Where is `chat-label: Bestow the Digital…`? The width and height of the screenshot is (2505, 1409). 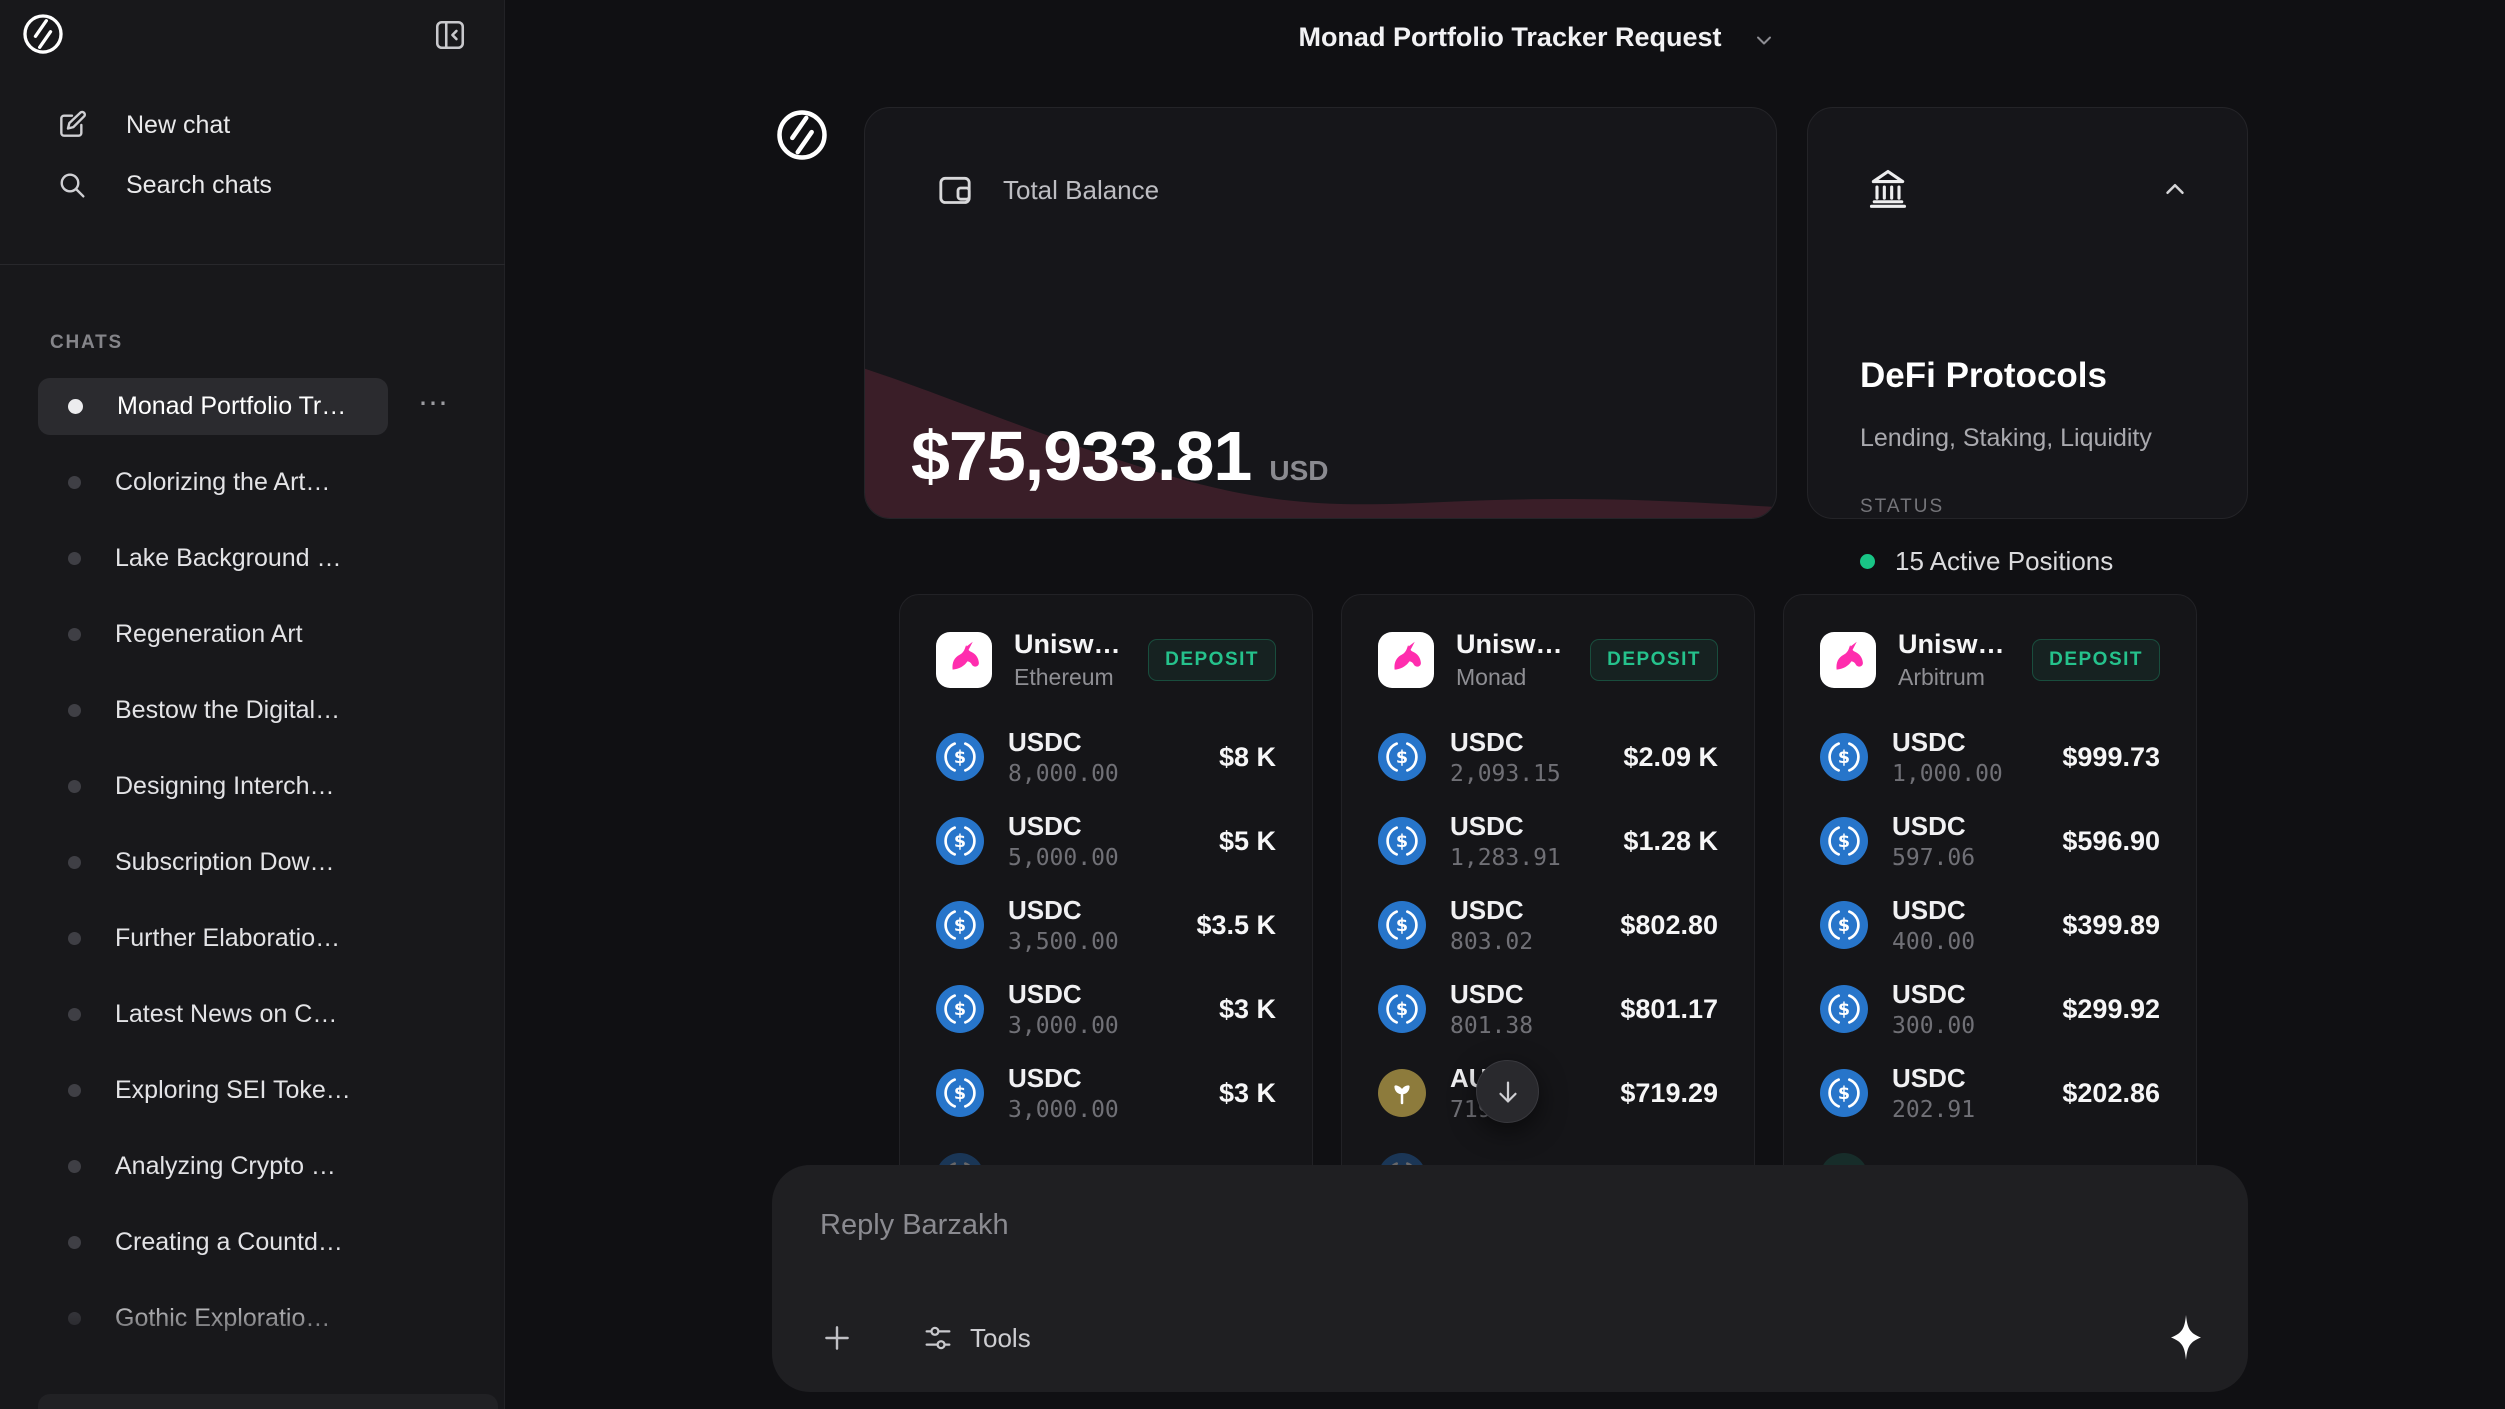
chat-label: Bestow the Digital… is located at coordinates (228, 710).